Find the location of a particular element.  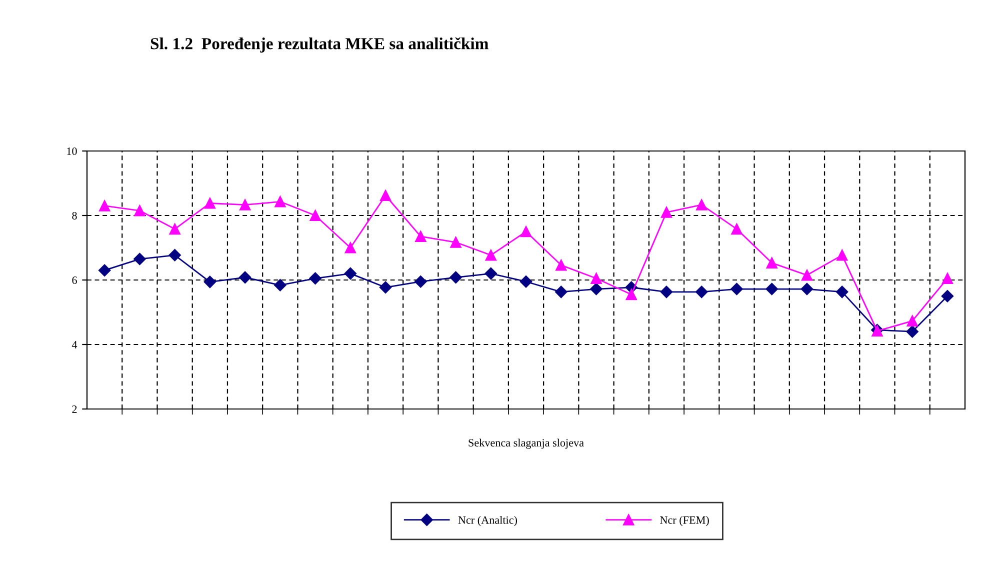

y-tick-label: 10 is located at coordinates (72, 151).